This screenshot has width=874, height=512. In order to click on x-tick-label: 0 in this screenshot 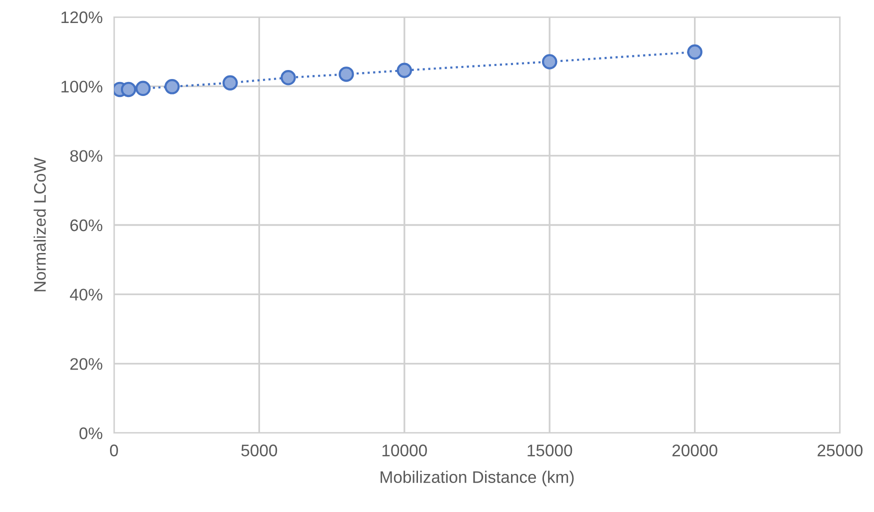, I will do `click(114, 450)`.